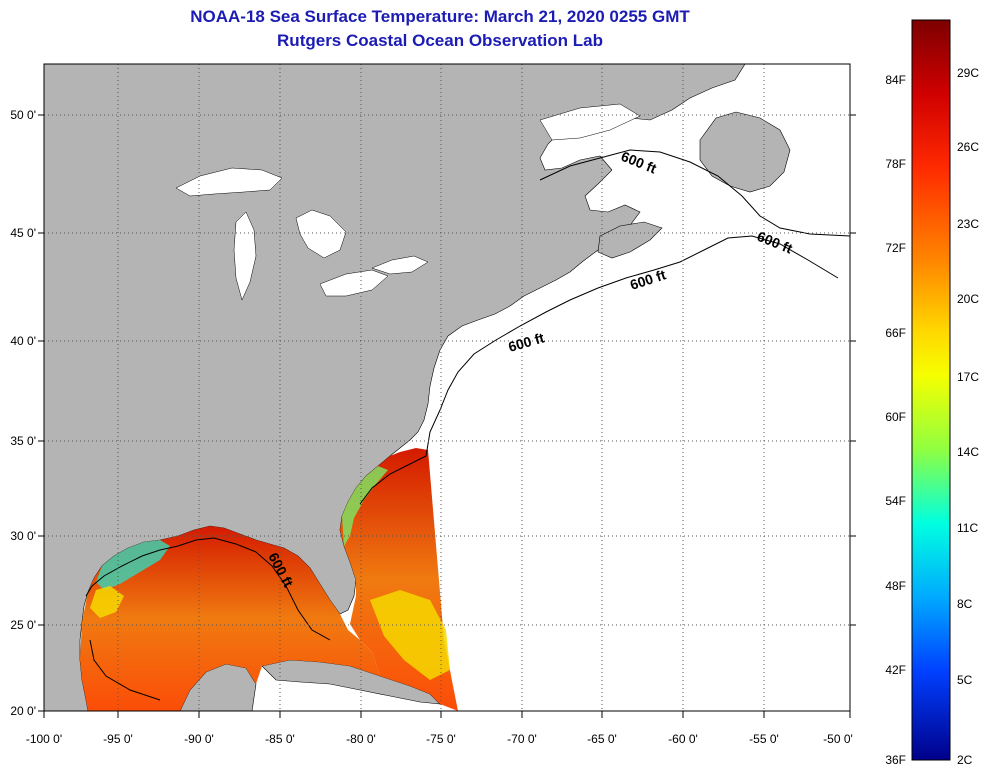 The image size is (984, 770). What do you see at coordinates (895, 417) in the screenshot?
I see `colorbar-f-label: 60F` at bounding box center [895, 417].